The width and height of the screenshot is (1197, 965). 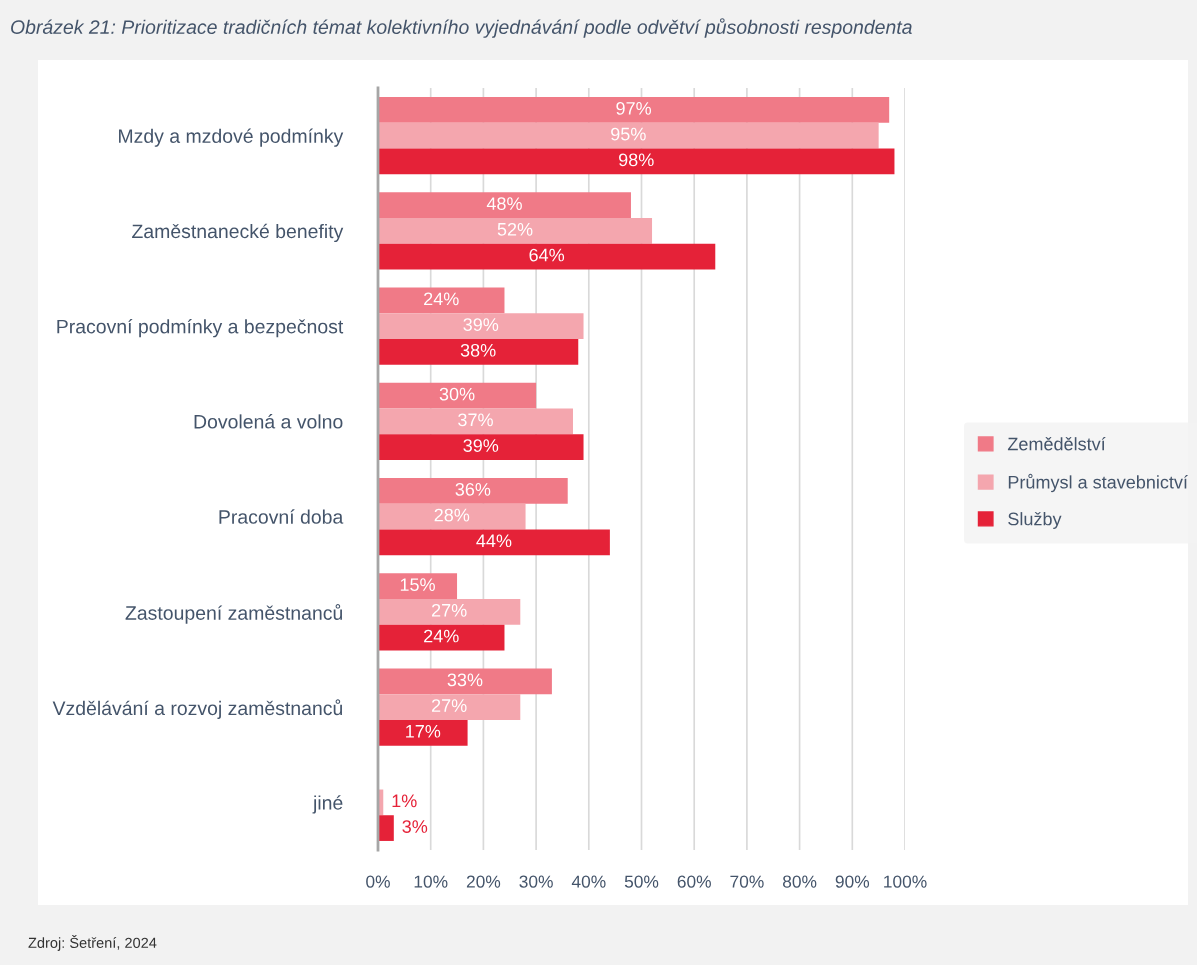 What do you see at coordinates (694, 881) in the screenshot?
I see `x-tick-label: 60%` at bounding box center [694, 881].